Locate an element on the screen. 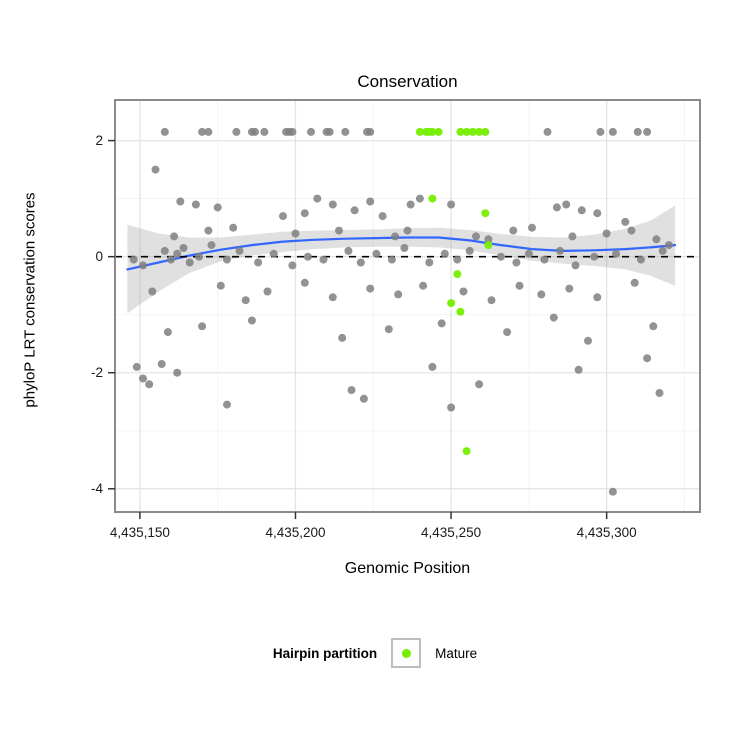 The width and height of the screenshot is (750, 750). y-tick-label: -4 is located at coordinates (96, 488).